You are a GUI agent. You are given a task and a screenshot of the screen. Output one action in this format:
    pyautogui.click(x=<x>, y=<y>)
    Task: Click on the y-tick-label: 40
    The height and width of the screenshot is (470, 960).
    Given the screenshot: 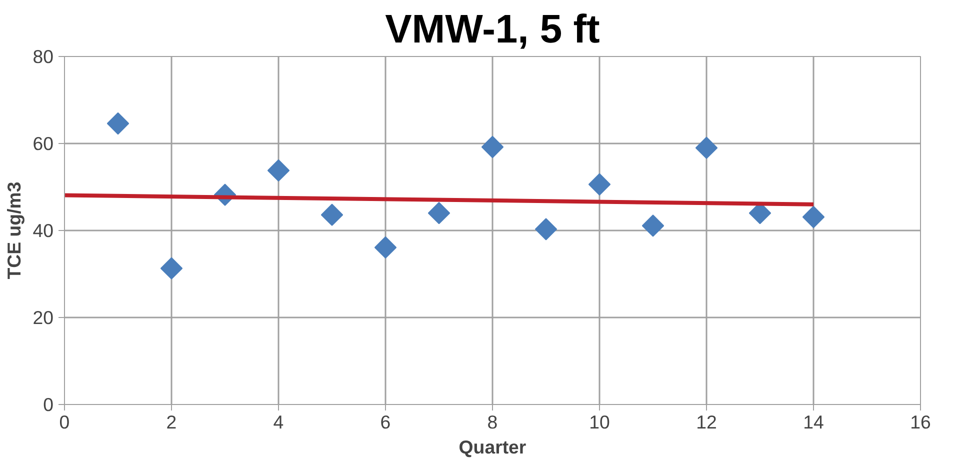 What is the action you would take?
    pyautogui.click(x=43, y=230)
    